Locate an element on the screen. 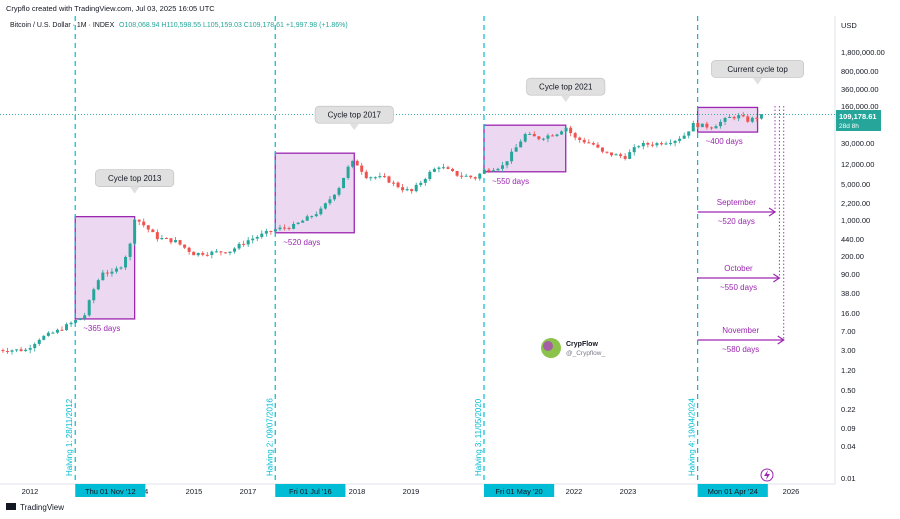 The height and width of the screenshot is (519, 900). projection-days: ~580 days is located at coordinates (740, 349).